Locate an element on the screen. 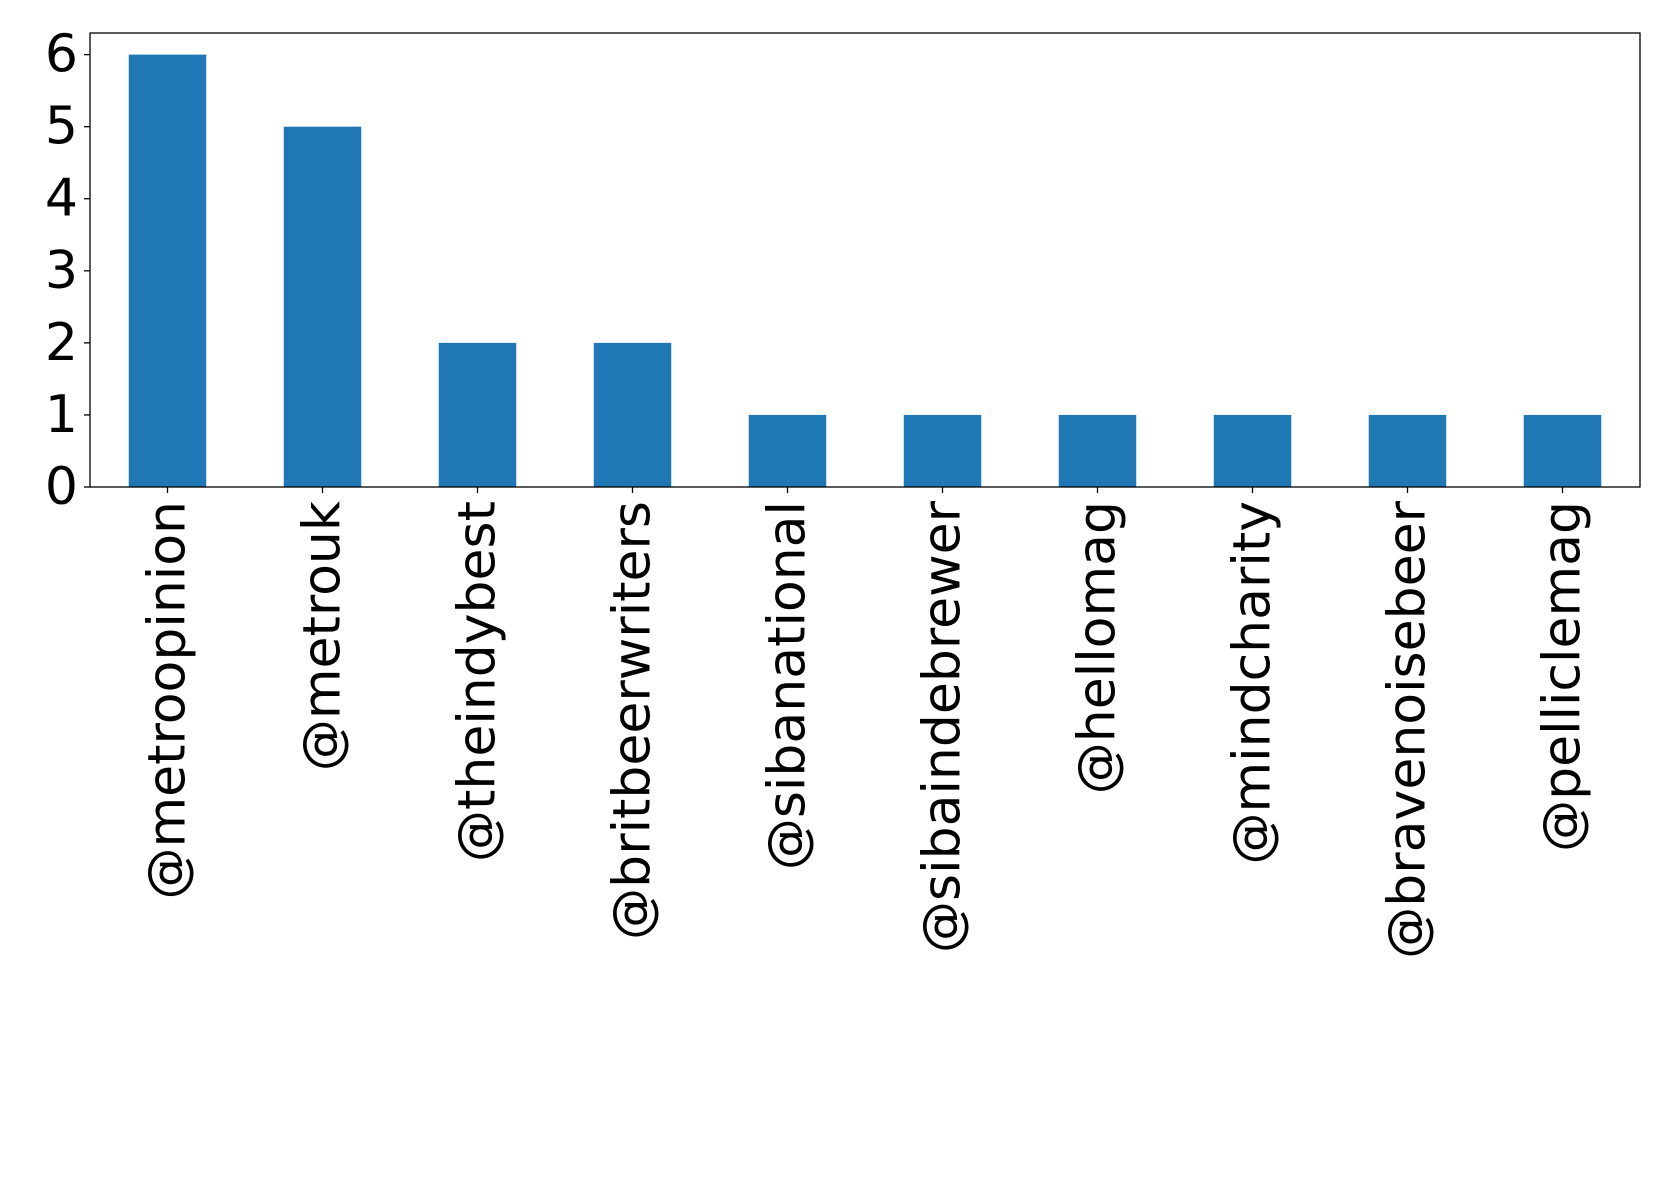 Image resolution: width=1679 pixels, height=1178 pixels. x-tick-label: @pelliclemag is located at coordinates (1563, 676).